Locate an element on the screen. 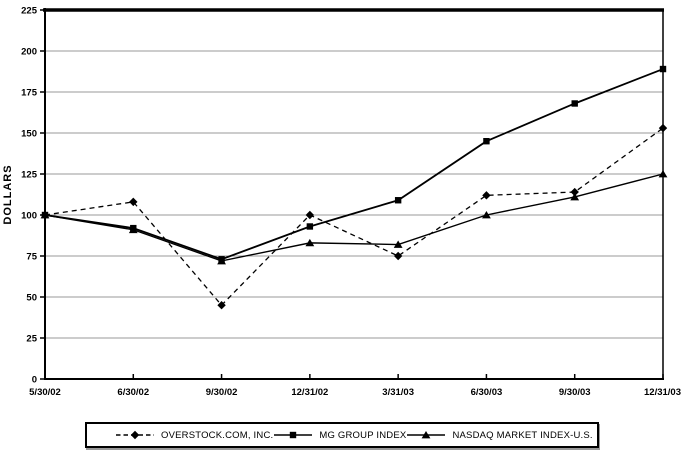 Image resolution: width=681 pixels, height=451 pixels. x-tick-label: 12/31/03 is located at coordinates (662, 392).